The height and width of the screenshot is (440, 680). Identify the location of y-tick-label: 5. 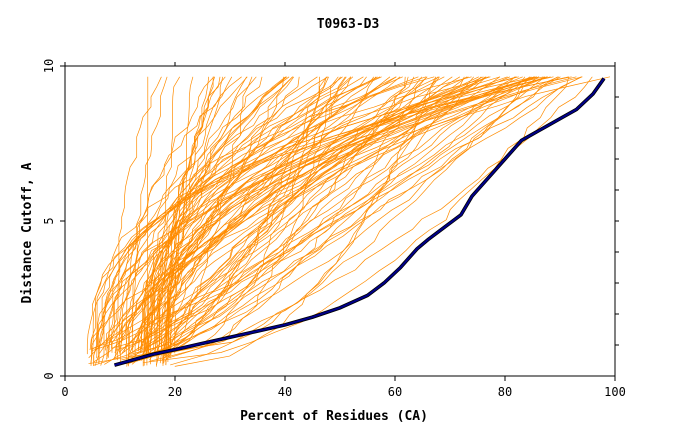
(49, 220).